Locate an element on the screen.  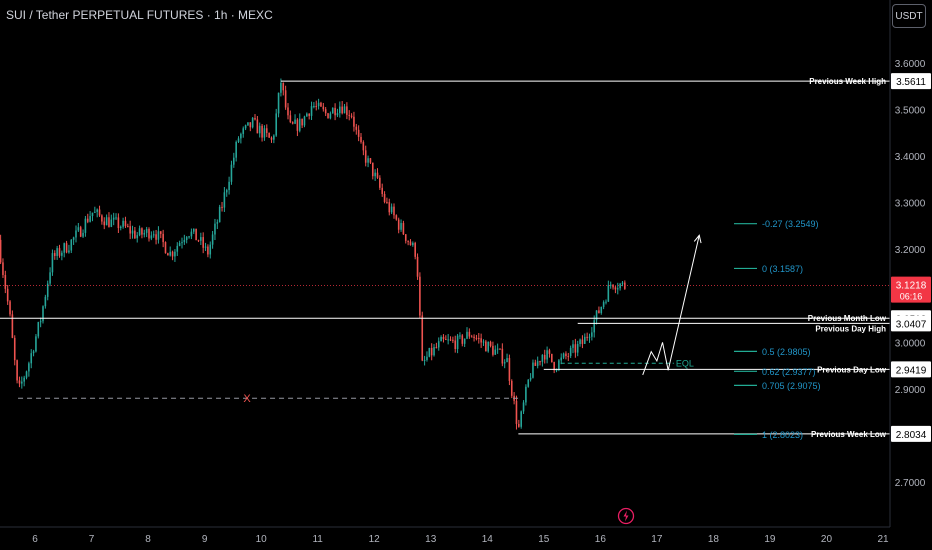
lightning-bolt-icon is located at coordinates (626, 516).